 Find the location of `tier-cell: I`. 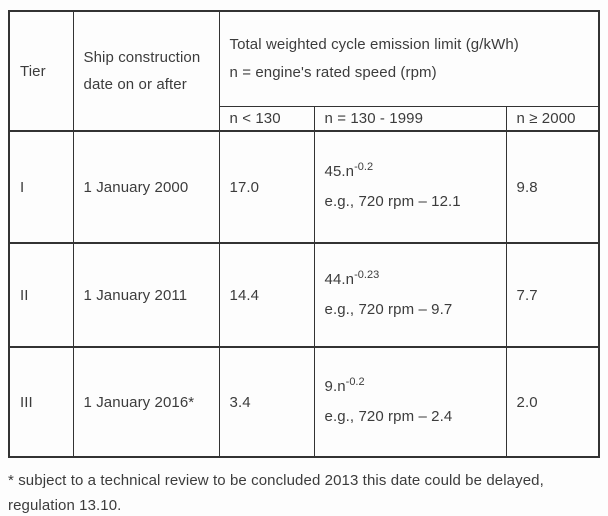

tier-cell: I is located at coordinates (41, 187).